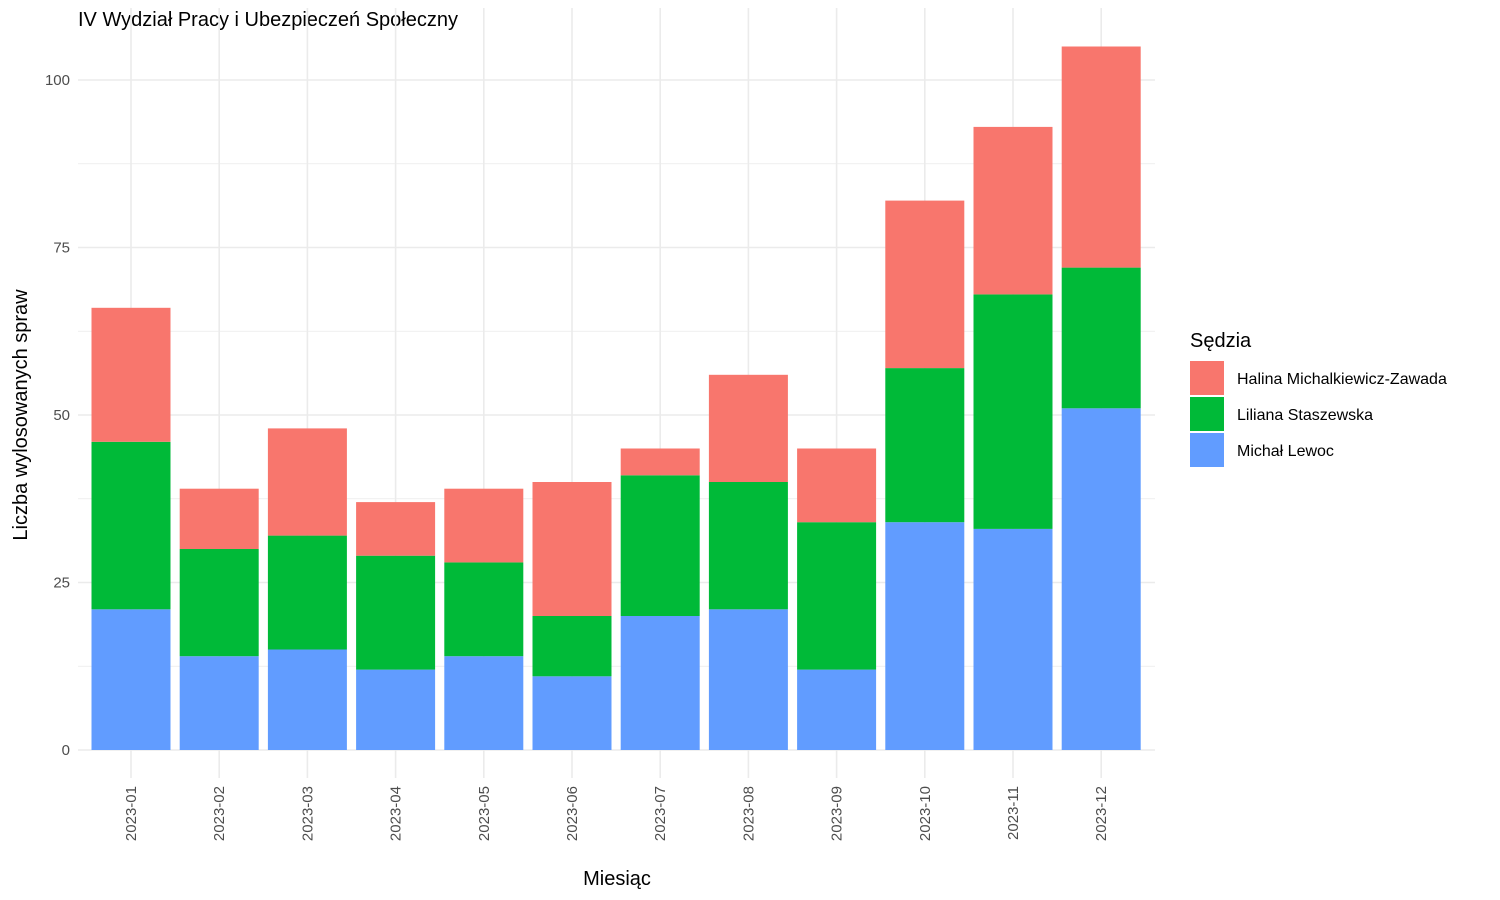 This screenshot has width=1500, height=900. What do you see at coordinates (1013, 813) in the screenshot?
I see `x-tick-label: 2023-11` at bounding box center [1013, 813].